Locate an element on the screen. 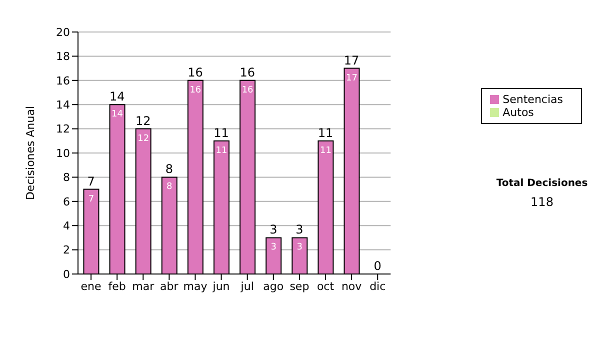  x-tick-label: feb is located at coordinates (117, 286).